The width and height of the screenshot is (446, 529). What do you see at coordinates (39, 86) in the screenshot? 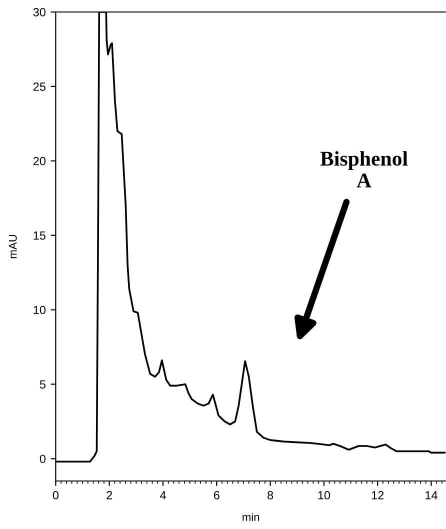
I see `y-tick-label: 25` at bounding box center [39, 86].